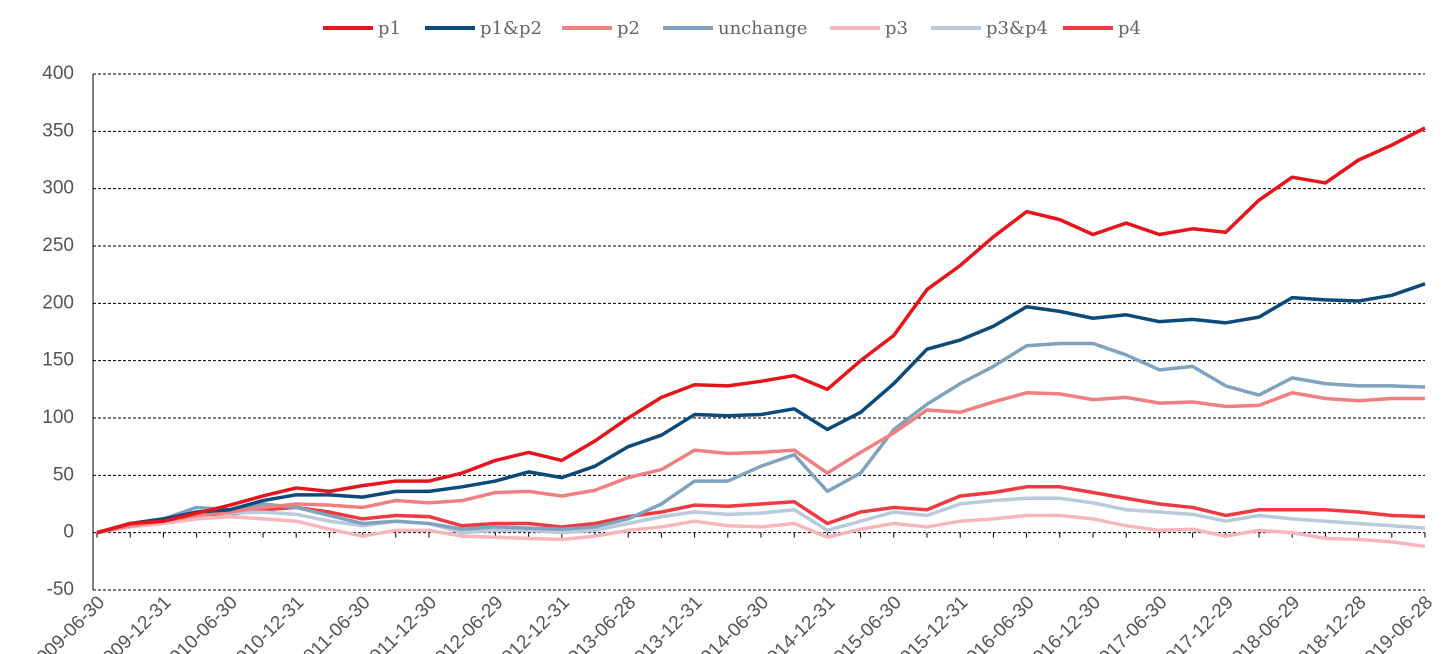 This screenshot has height=654, width=1443. I want to click on x-tick-label: 2012-12-31, so click(532, 623).